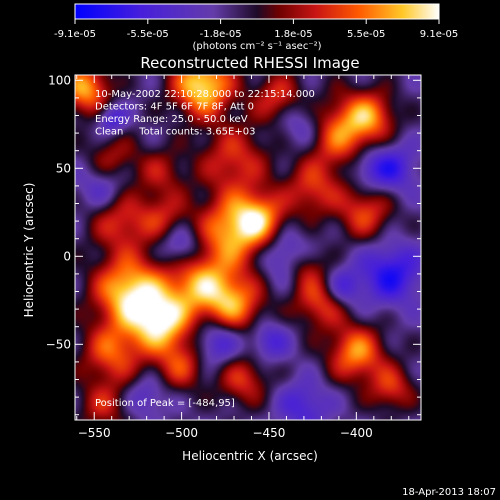 This screenshot has width=500, height=500. What do you see at coordinates (171, 119) in the screenshot?
I see `annotation-line: Energy Range: 25.0 - 50.0 keV` at bounding box center [171, 119].